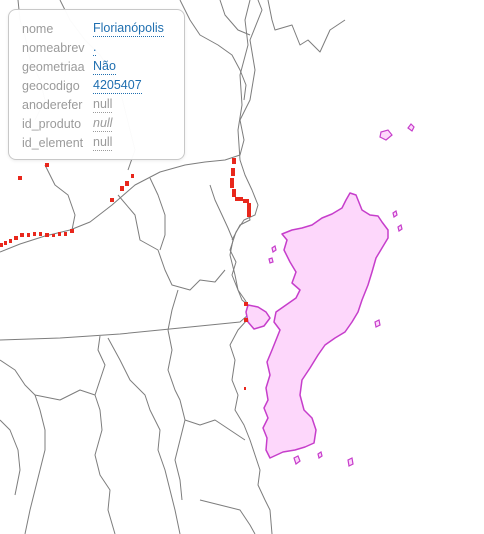 This screenshot has height=534, width=484. Describe the element at coordinates (53, 143) in the screenshot. I see `attribute-key: id_element` at that location.